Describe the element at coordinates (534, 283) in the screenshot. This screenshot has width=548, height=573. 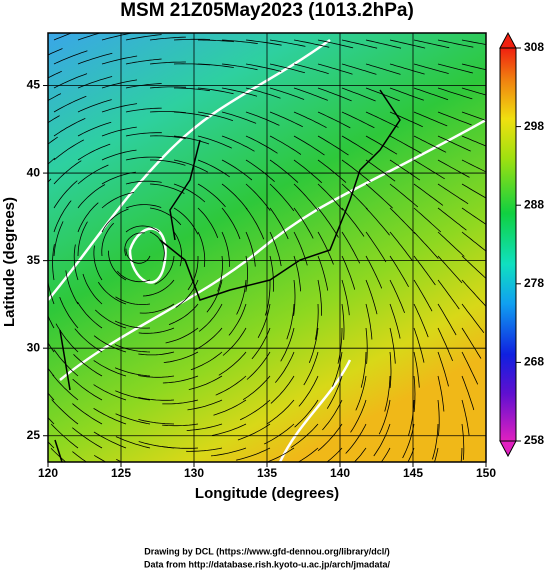
I see `colorbar-tick-label: 278` at that location.